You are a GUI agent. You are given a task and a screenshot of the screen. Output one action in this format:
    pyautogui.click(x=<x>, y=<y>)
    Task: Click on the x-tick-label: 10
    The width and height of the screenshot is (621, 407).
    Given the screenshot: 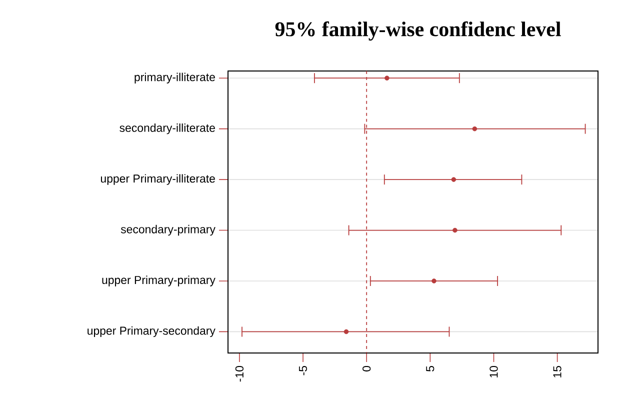 What is the action you would take?
    pyautogui.click(x=494, y=372)
    